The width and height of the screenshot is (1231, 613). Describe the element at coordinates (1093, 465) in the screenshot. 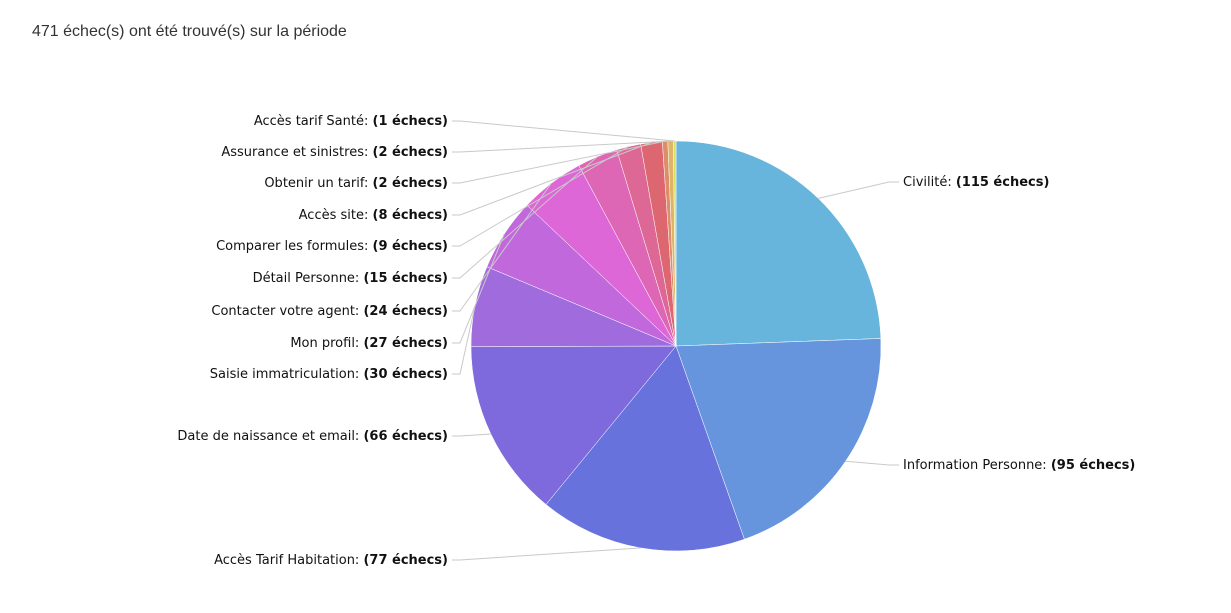

I see `slice-label-value: (95 échecs)` at that location.